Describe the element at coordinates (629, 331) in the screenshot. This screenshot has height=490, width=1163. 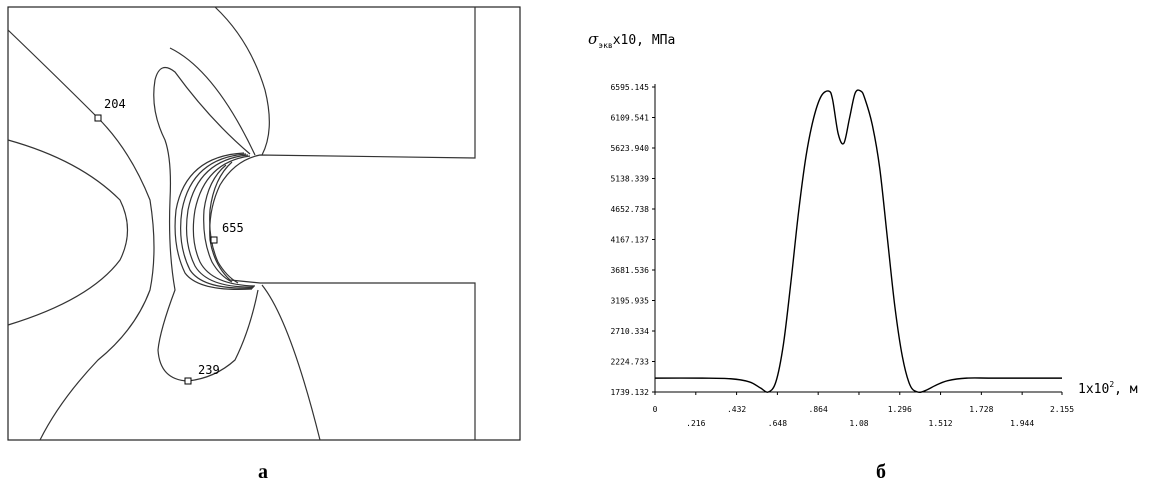
I see `y-tick-label: 2710.334` at that location.